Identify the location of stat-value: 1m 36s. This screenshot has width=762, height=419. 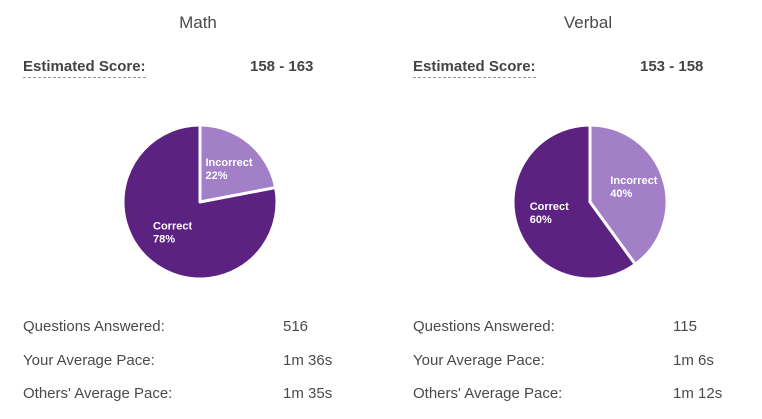
(308, 360).